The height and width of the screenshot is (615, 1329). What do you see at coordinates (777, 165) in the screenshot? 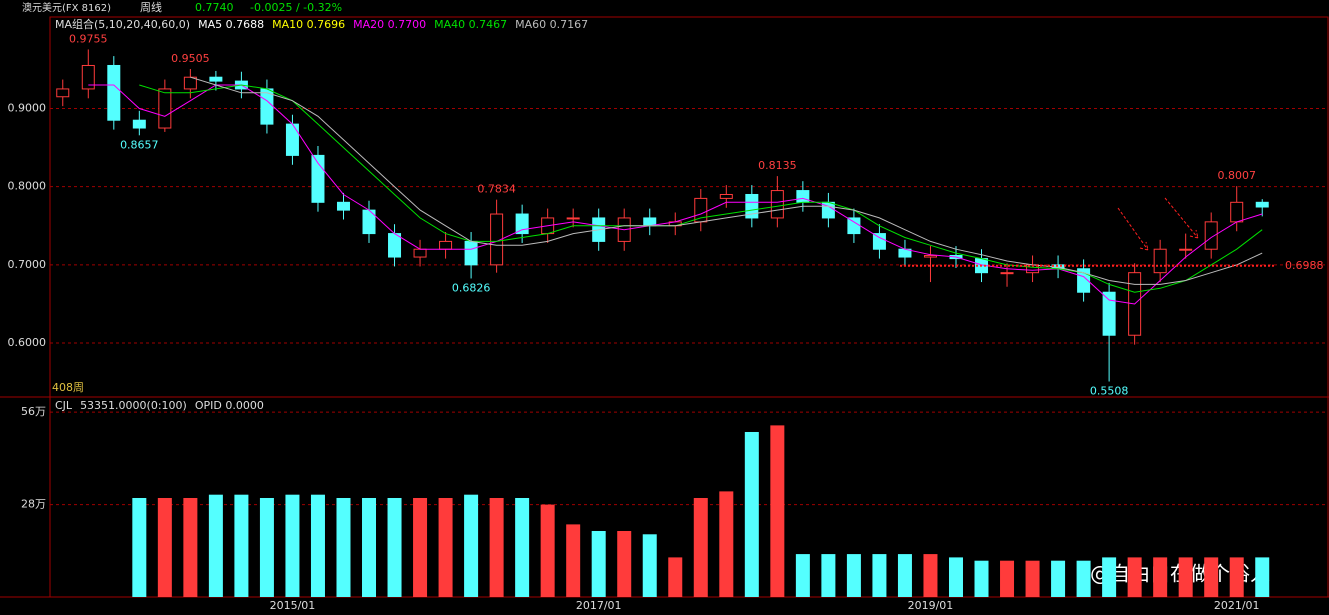
I see `extreme-label: 0.8135` at bounding box center [777, 165].